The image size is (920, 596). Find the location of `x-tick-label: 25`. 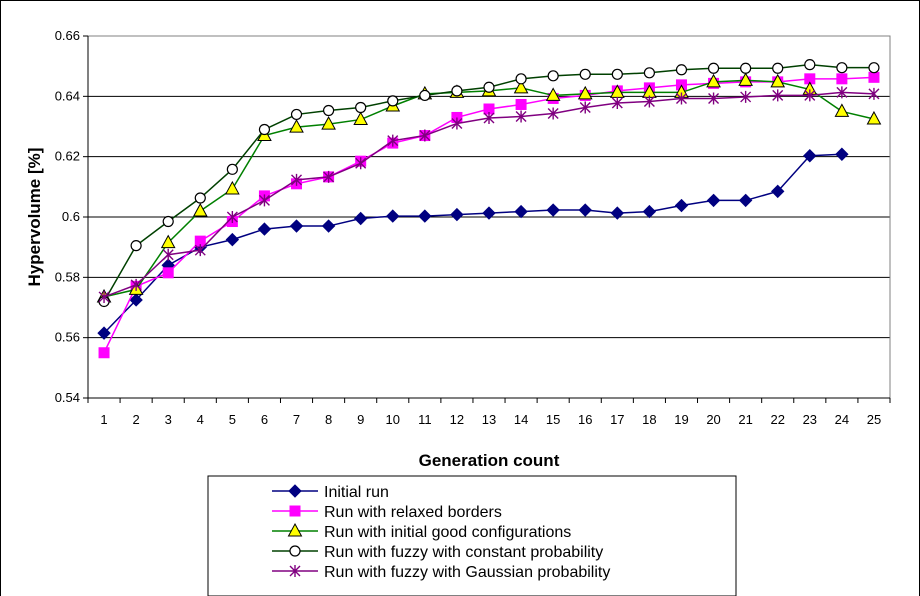

x-tick-label: 25 is located at coordinates (874, 419).